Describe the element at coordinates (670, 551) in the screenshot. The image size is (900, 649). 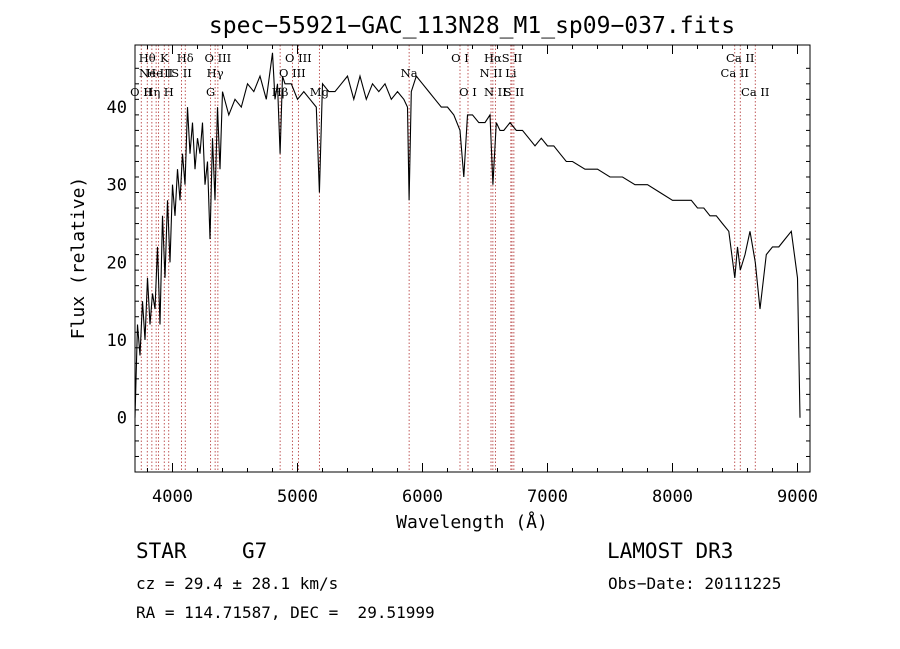
I see `survey-label: LAMOST DR3` at that location.